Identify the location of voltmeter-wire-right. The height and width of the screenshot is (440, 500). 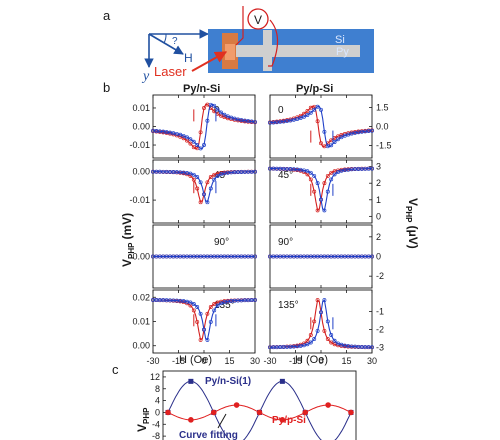
(273, 43).